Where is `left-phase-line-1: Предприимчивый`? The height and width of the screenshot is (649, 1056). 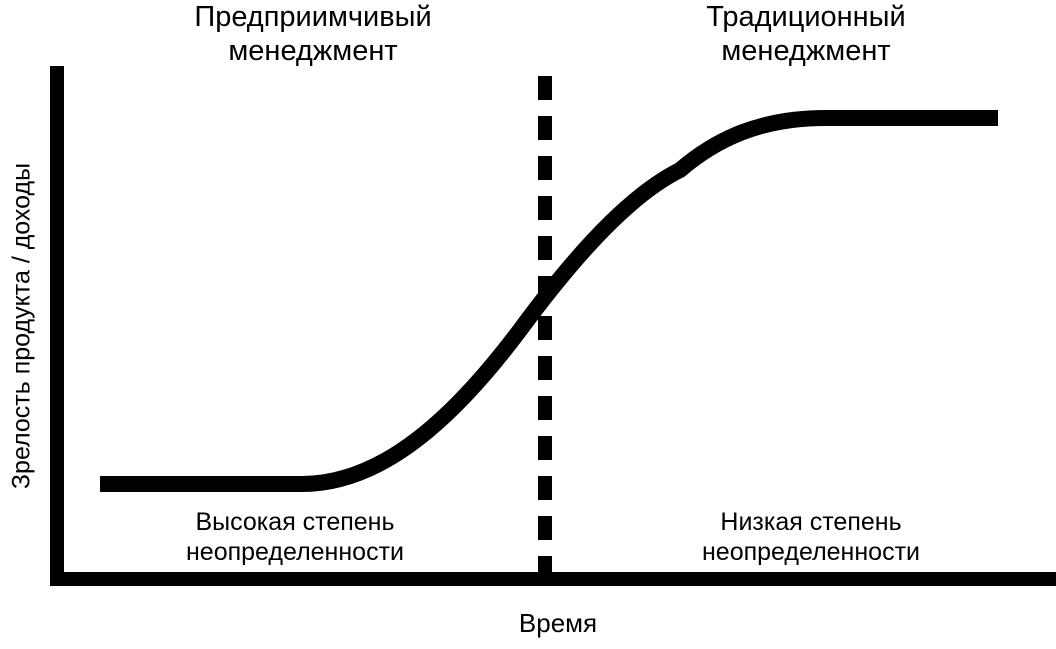
left-phase-line-1: Предприимчивый is located at coordinates (313, 17).